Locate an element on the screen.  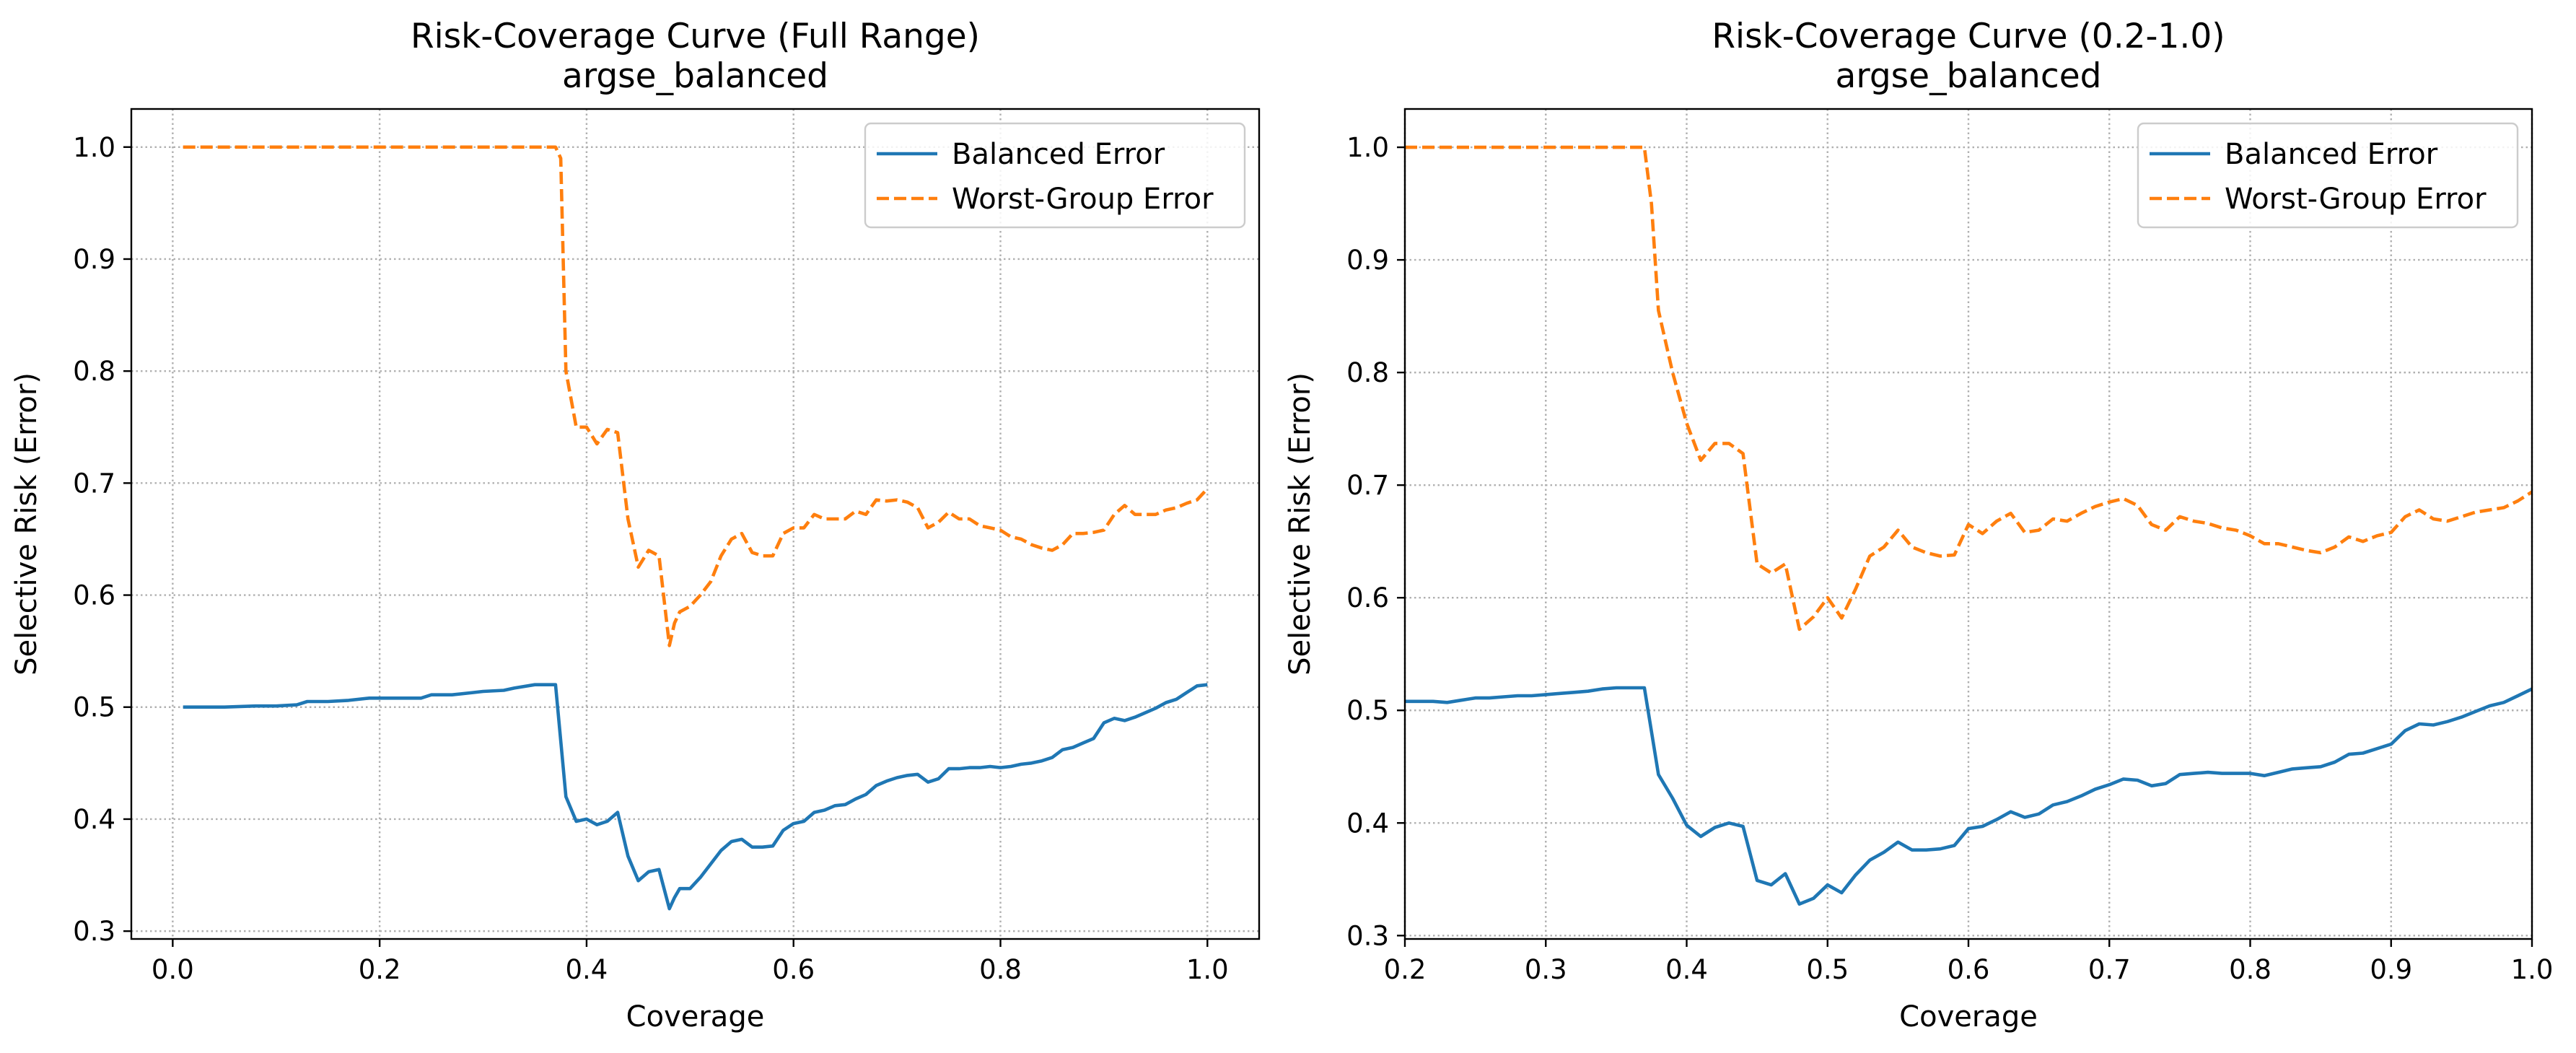
left-x-axis-label: Coverage is located at coordinates (695, 1017).